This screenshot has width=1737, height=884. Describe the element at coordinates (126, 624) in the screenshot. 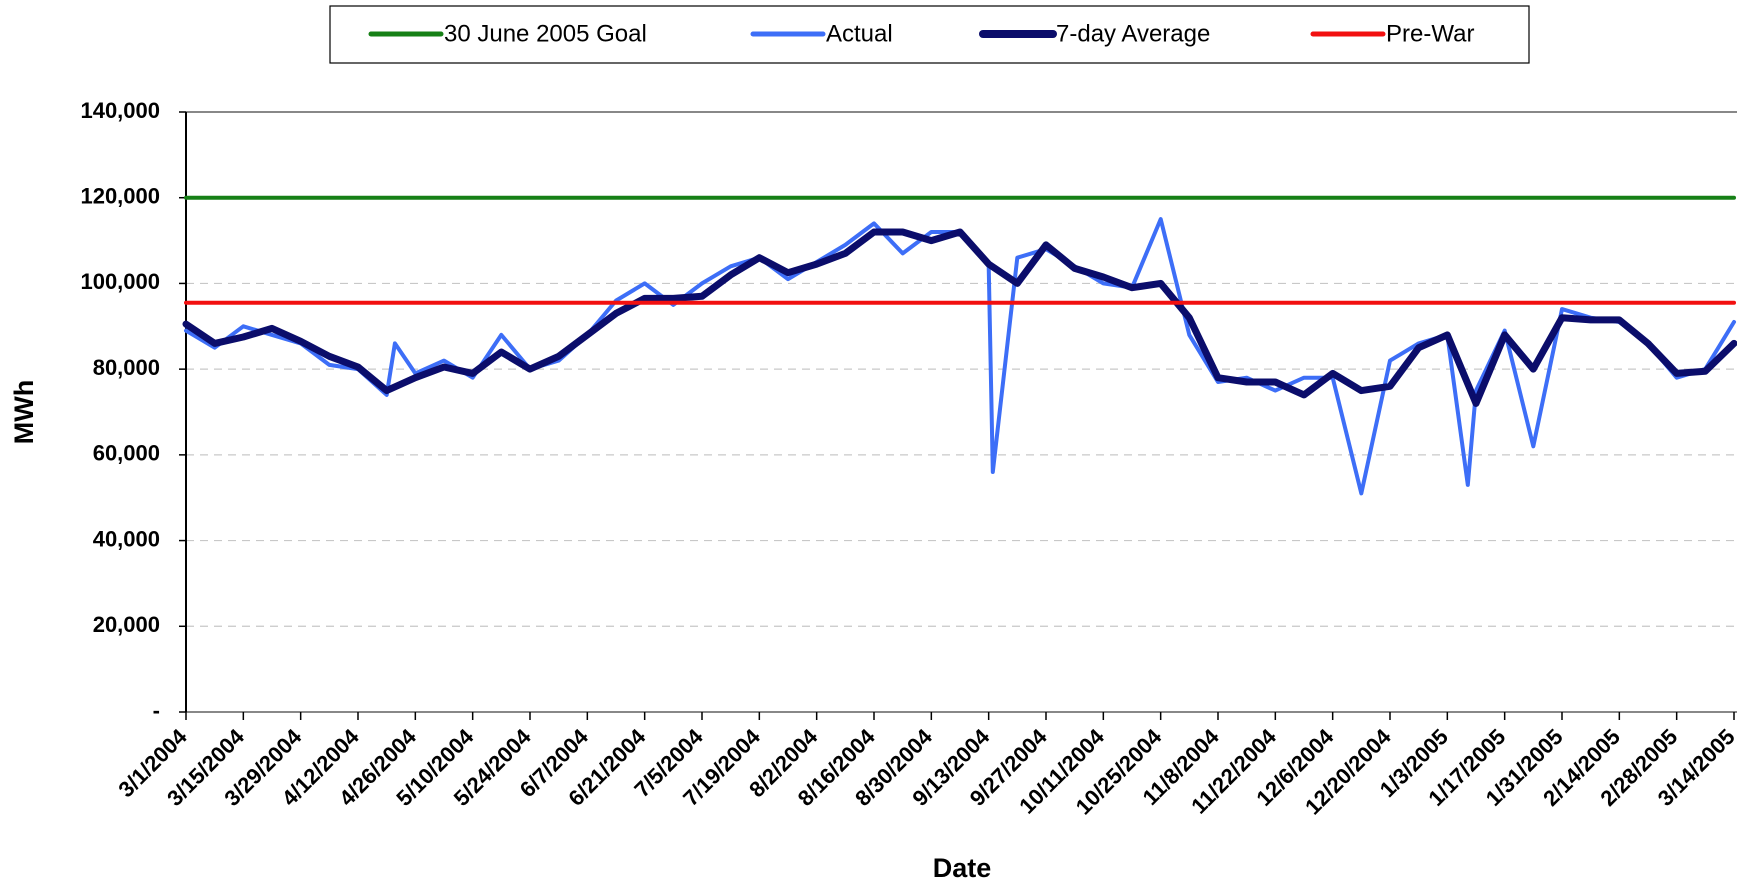

I see `y-tick-label: 20,000` at that location.